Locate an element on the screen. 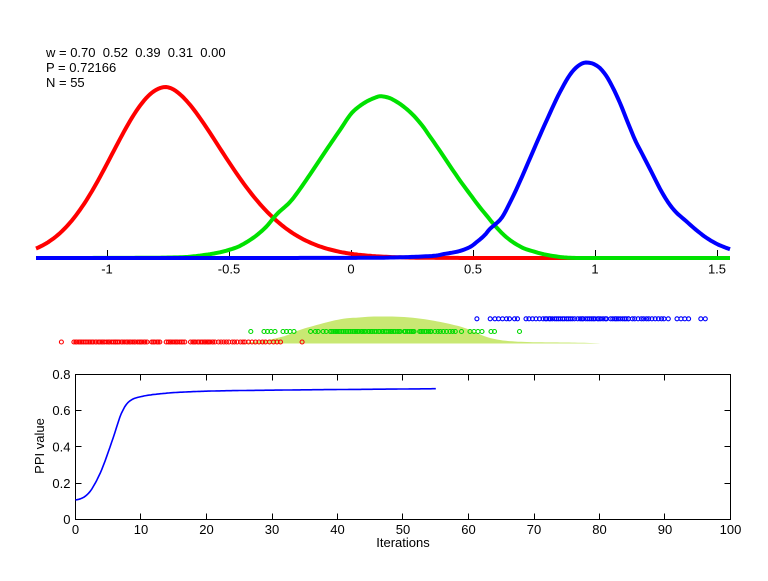 This screenshot has width=768, height=581. svg-text:w = 0.70 0.52 0.39 0.31 0.: w = 0.70 0.52 0.39 0.31 0.00 is located at coordinates (135, 52).